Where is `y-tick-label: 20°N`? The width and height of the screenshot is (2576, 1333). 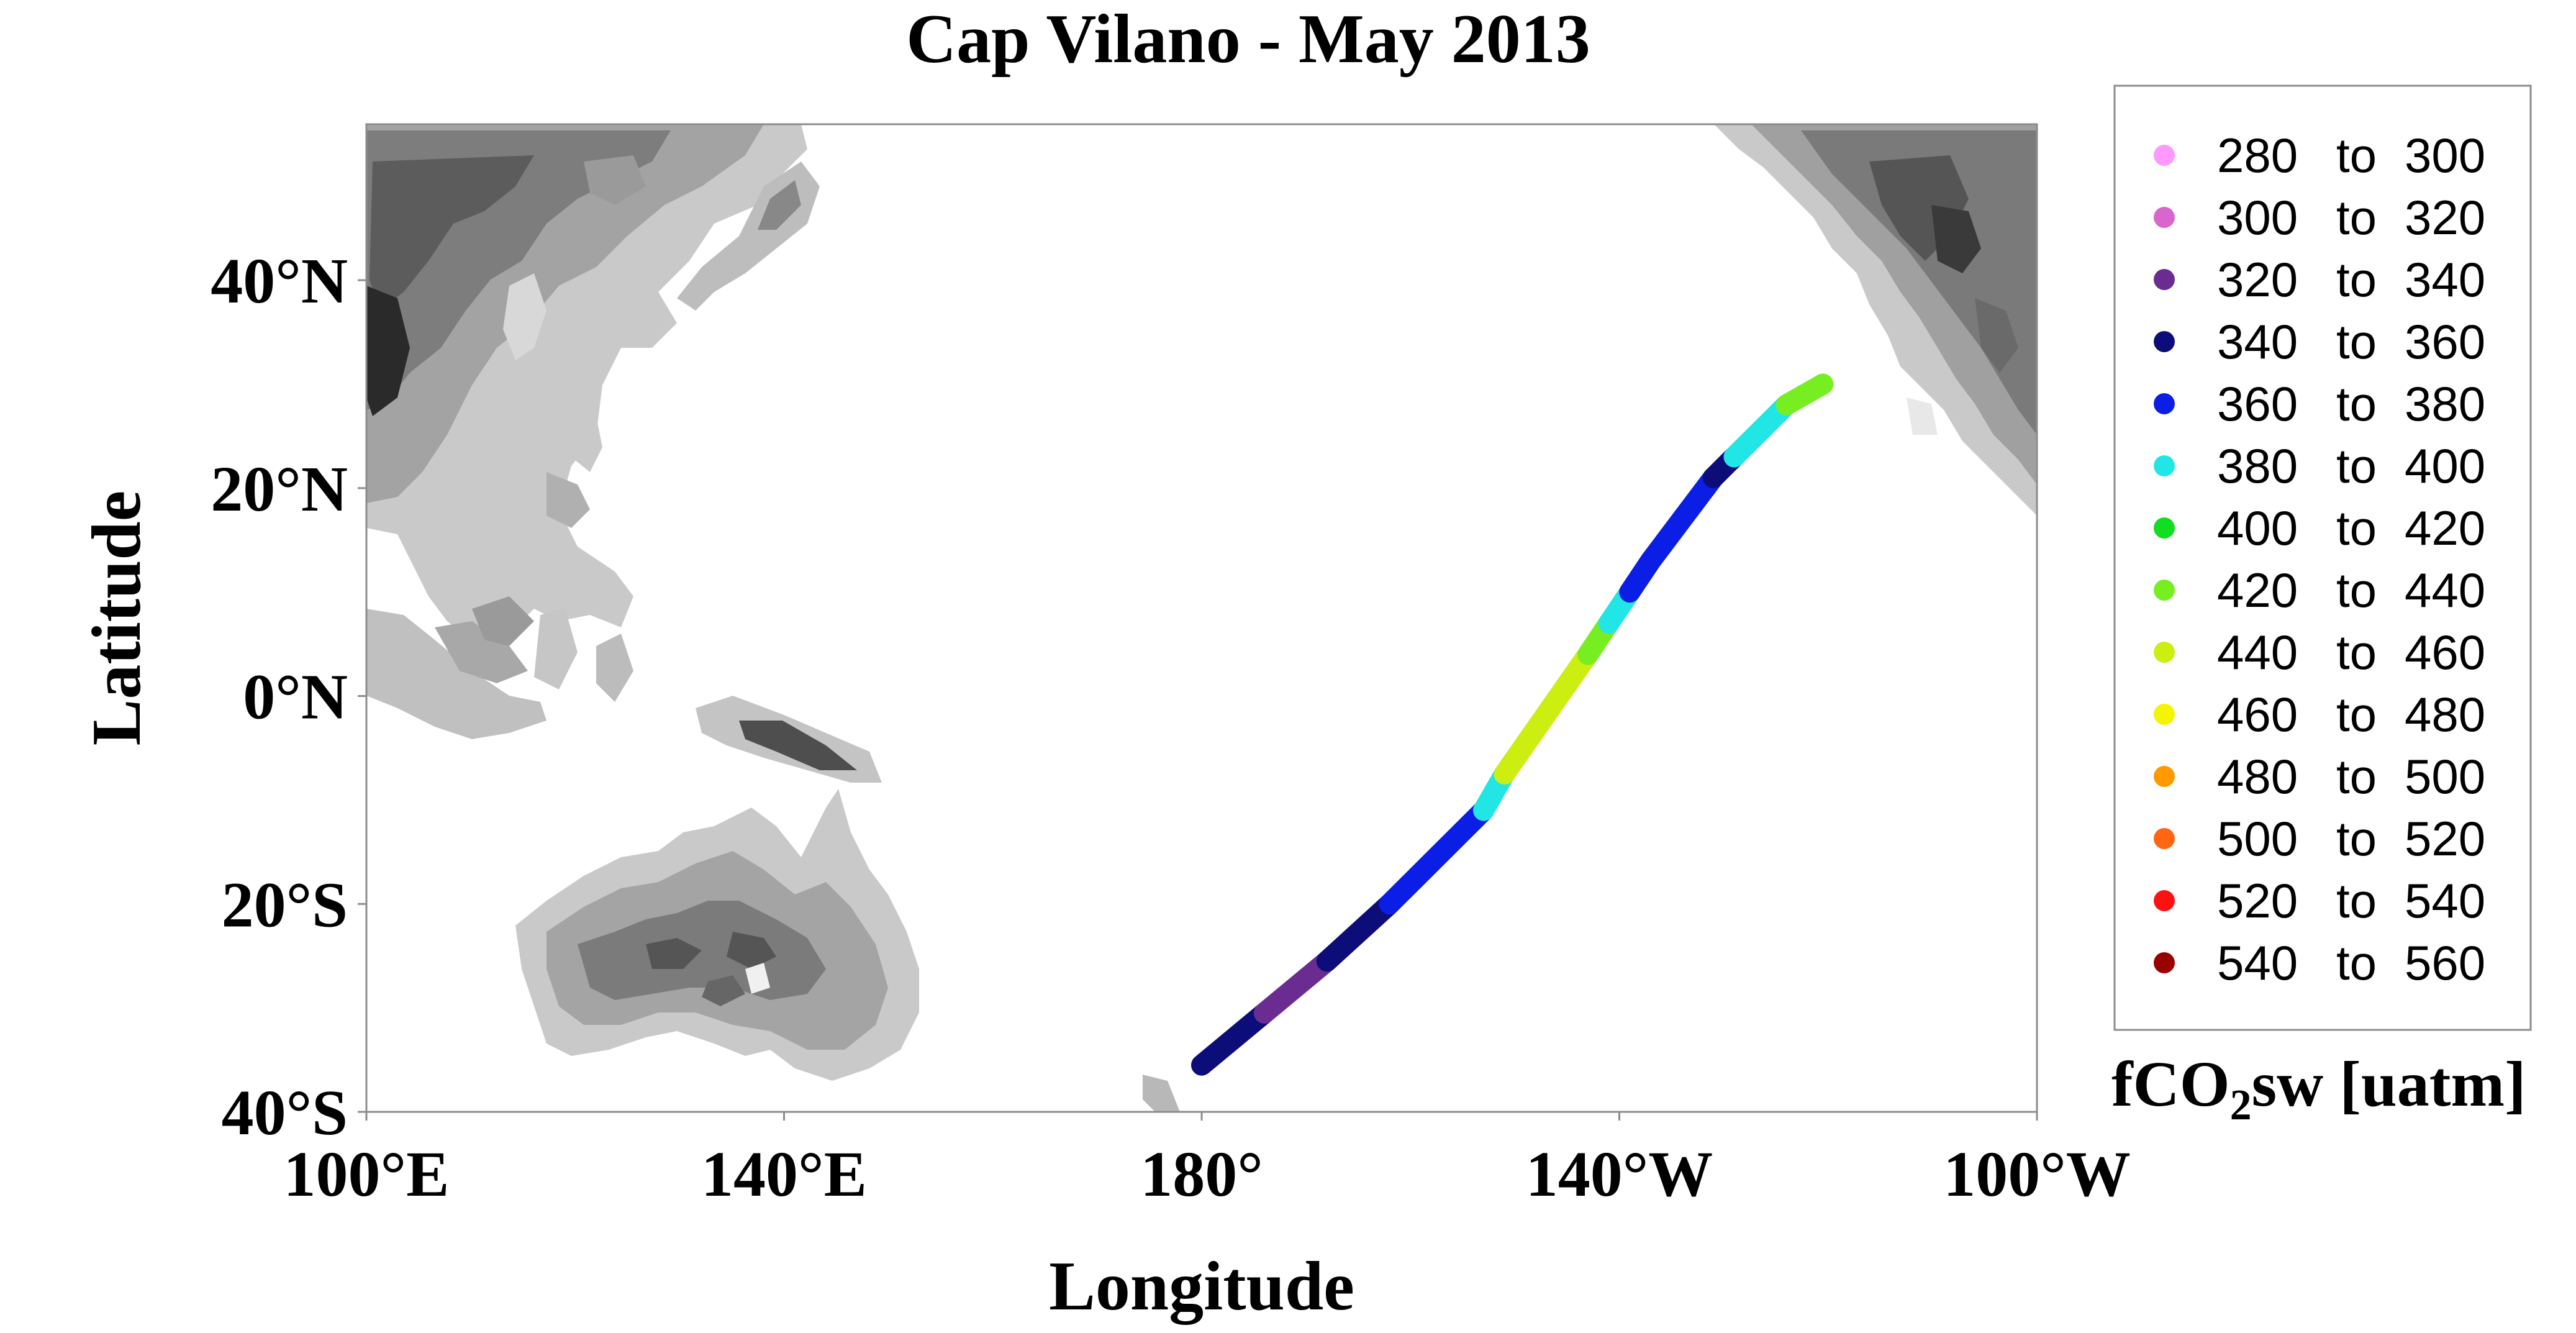
y-tick-label: 20°N is located at coordinates (279, 489).